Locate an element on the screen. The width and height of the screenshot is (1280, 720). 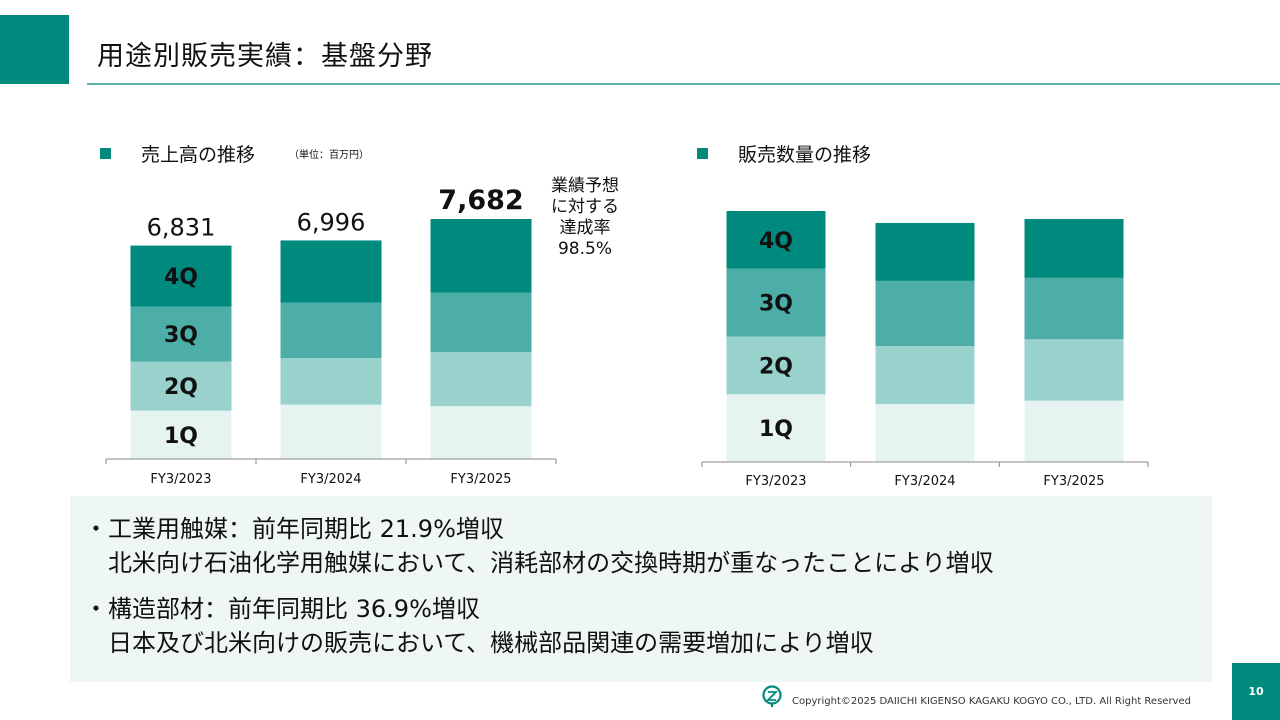
unit-label: （単位：百万円） is located at coordinates (329, 155).